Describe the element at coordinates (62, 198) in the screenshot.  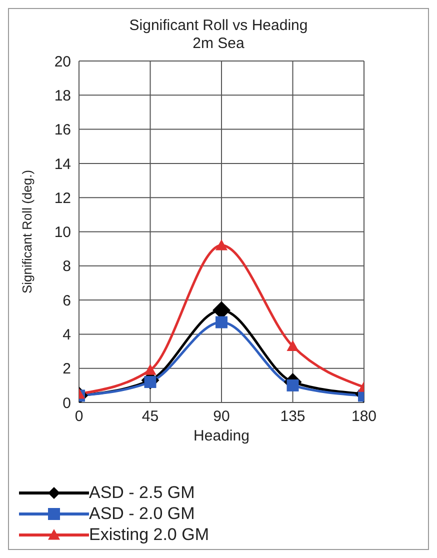
I see `y-tick-label: 12` at that location.